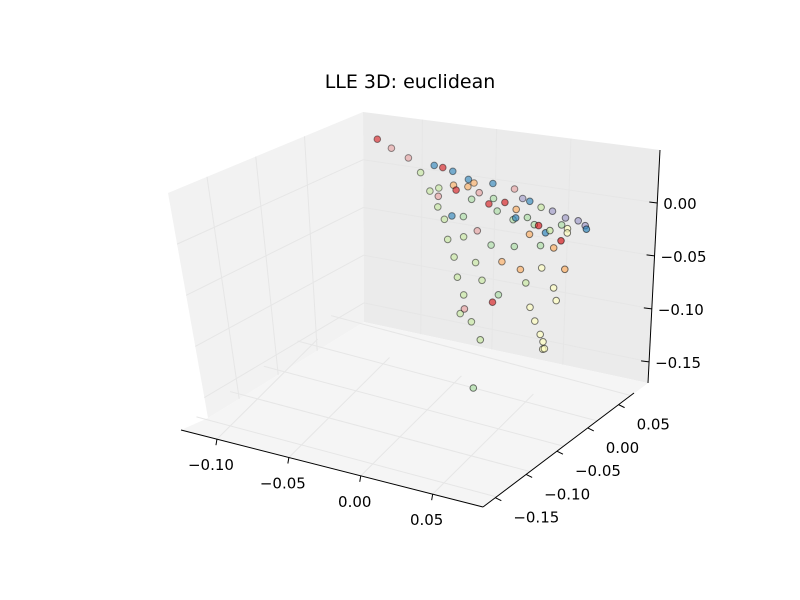  Describe the element at coordinates (211, 465) in the screenshot. I see `x-tick-label: −0.10` at that location.